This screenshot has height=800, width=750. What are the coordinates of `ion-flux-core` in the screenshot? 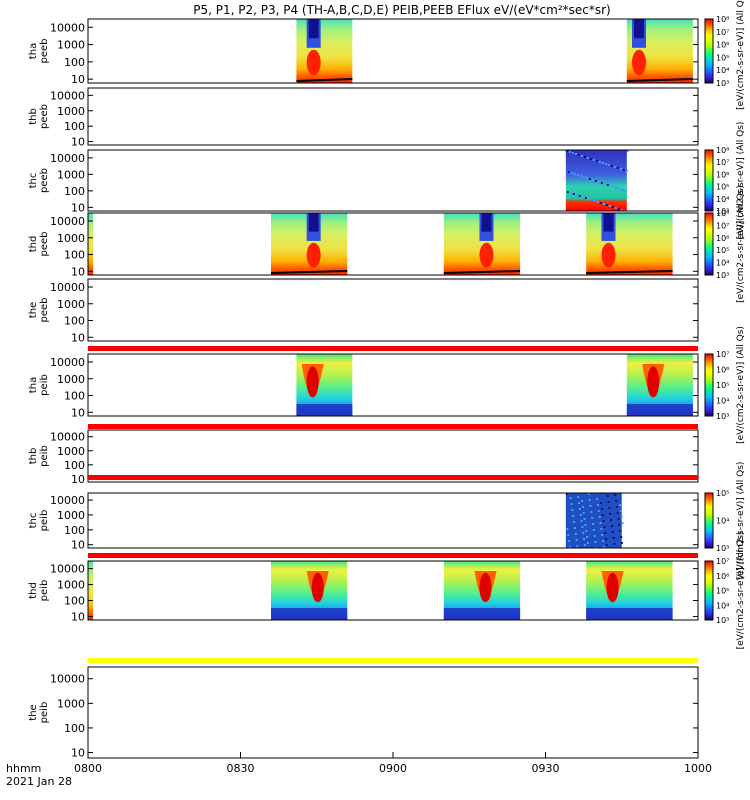 It's located at (612, 587).